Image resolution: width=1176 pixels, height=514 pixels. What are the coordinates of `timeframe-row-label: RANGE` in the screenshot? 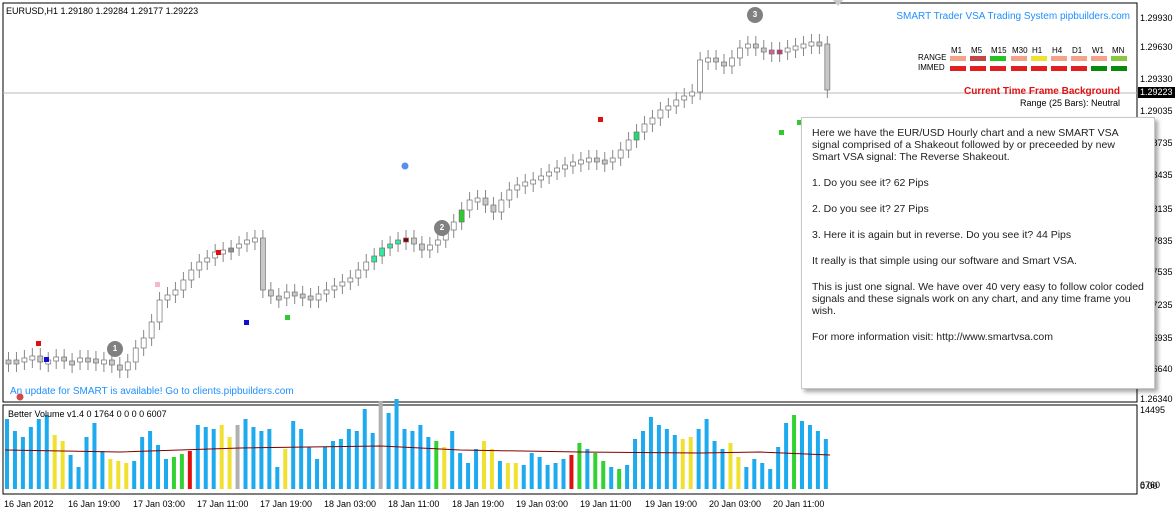 It's located at (932, 57).